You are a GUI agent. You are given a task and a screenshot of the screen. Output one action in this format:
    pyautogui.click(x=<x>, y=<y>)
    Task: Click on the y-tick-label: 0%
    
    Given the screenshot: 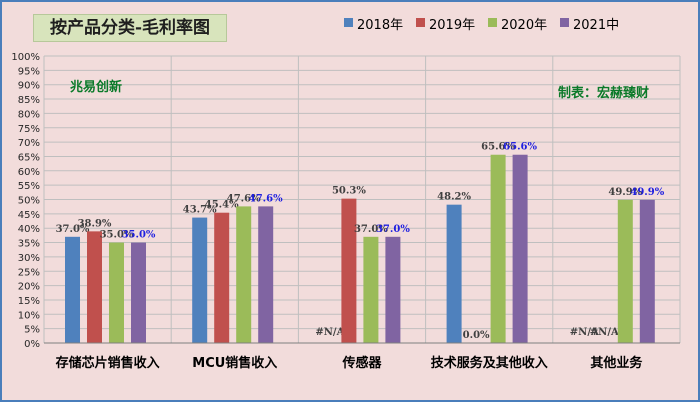 What is the action you would take?
    pyautogui.click(x=32, y=344)
    